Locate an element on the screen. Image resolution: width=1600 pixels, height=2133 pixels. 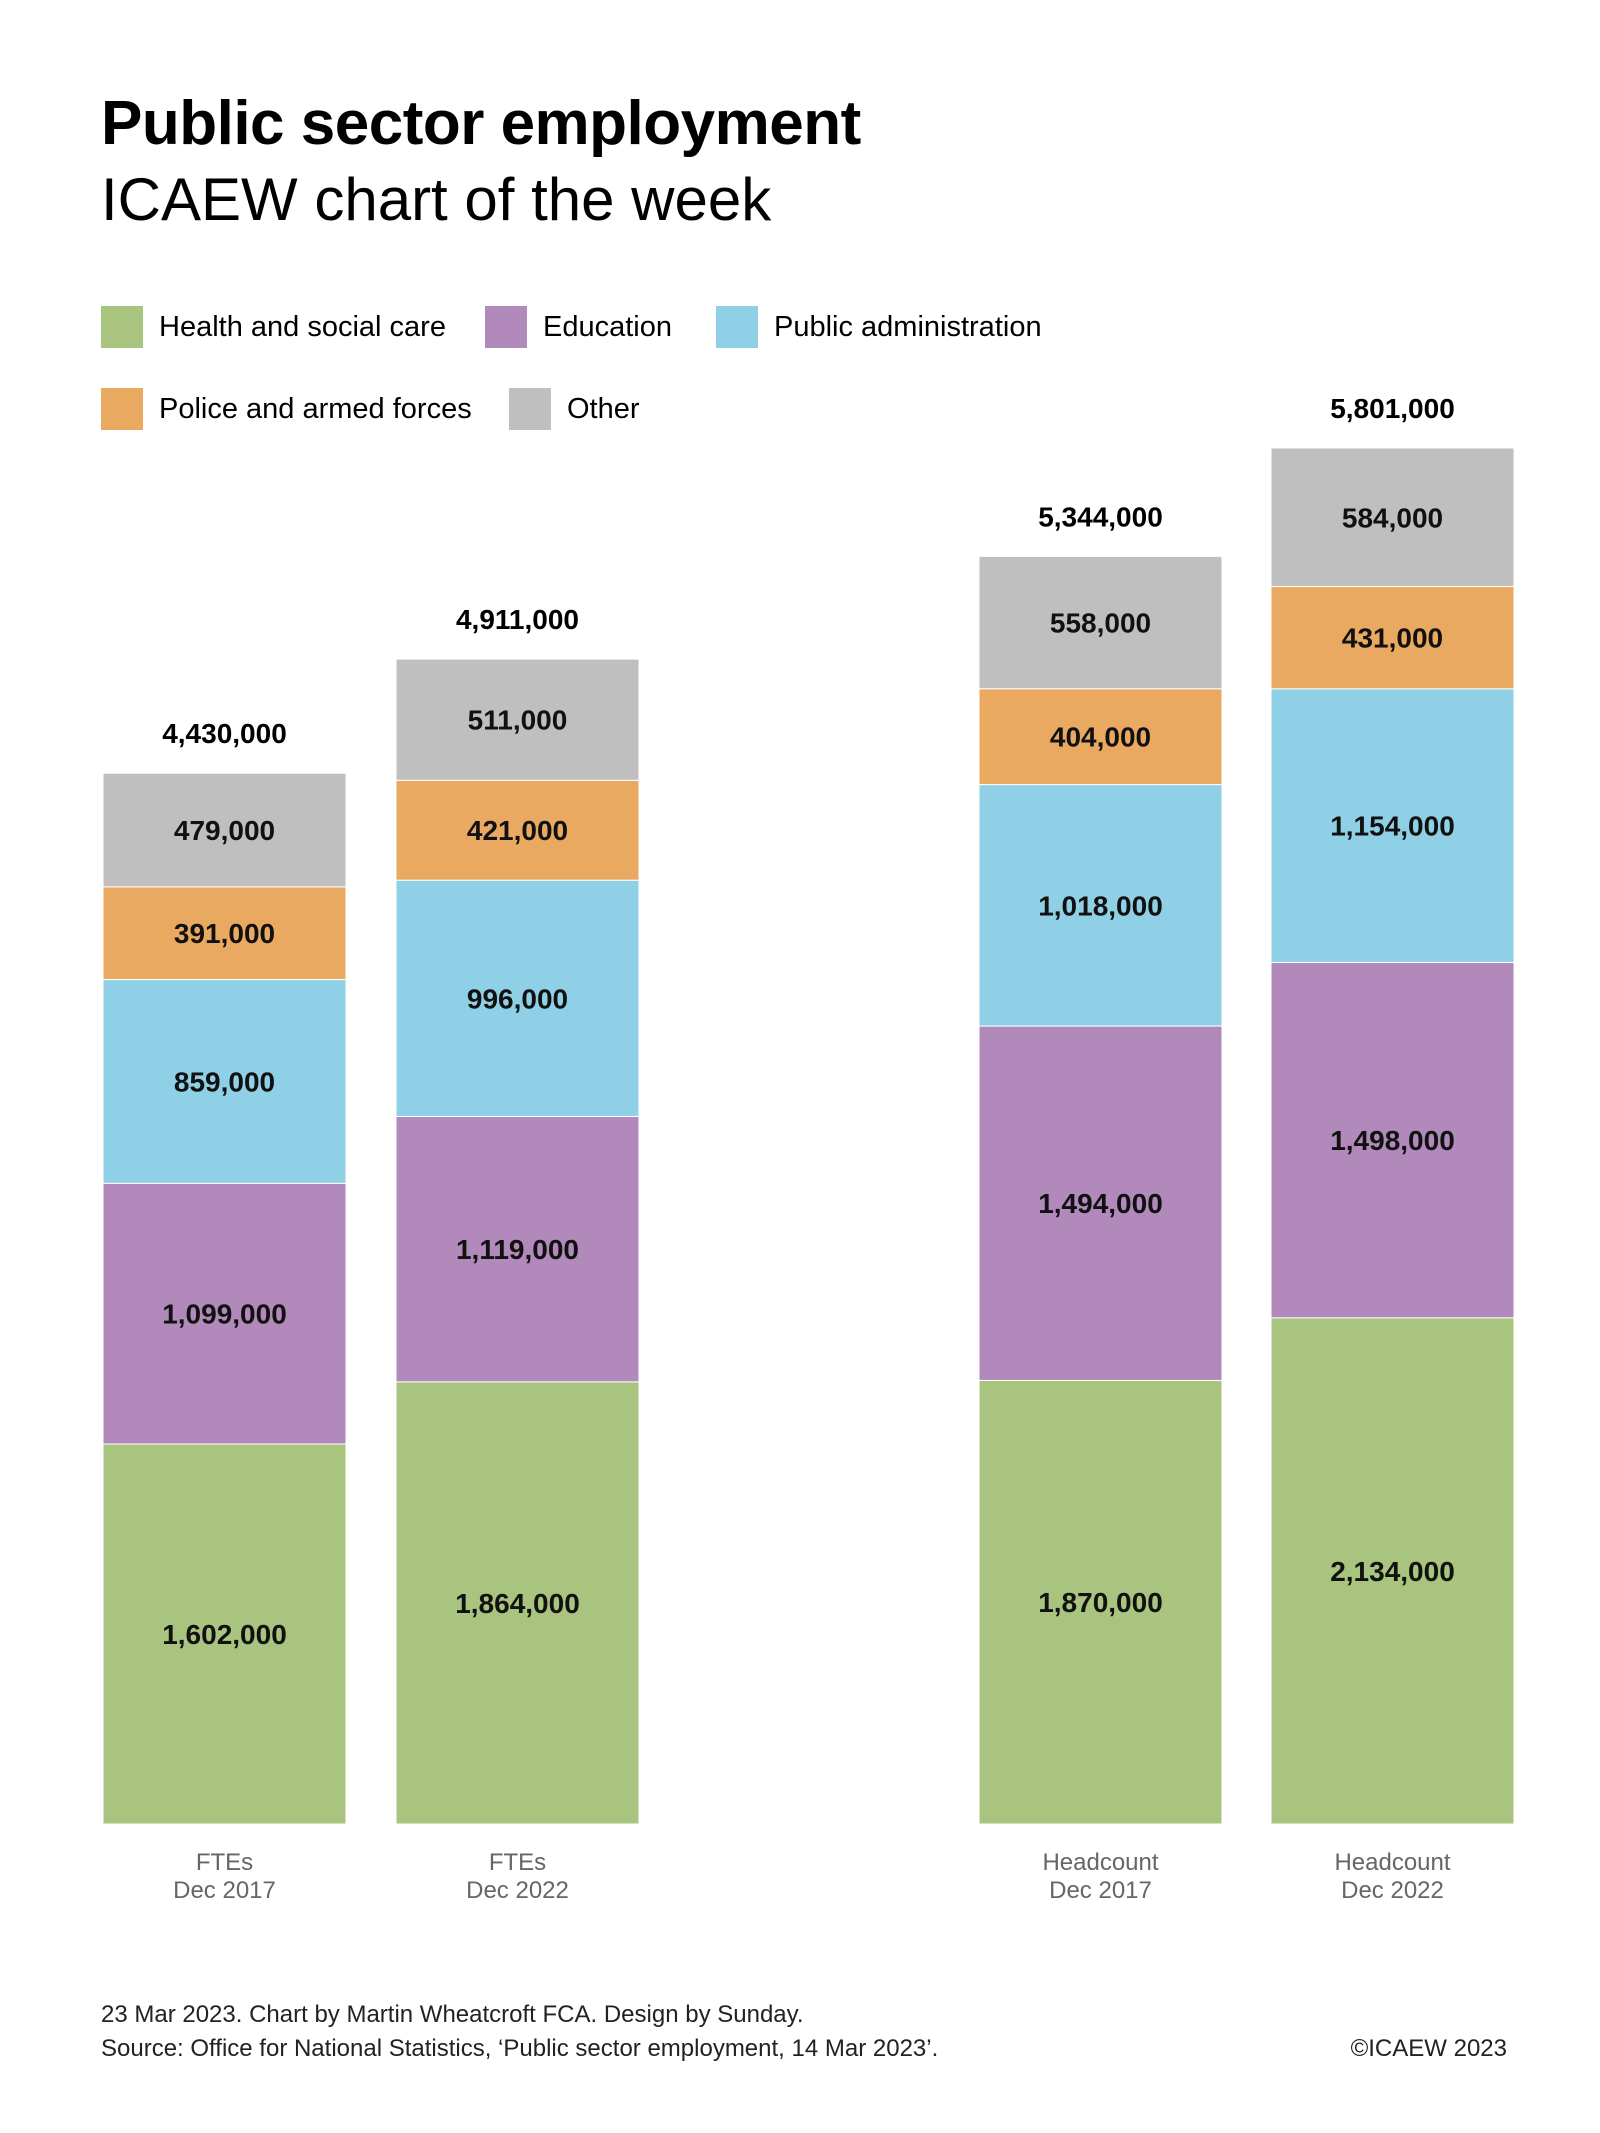
data-label: 1,864,000 is located at coordinates (517, 1603).